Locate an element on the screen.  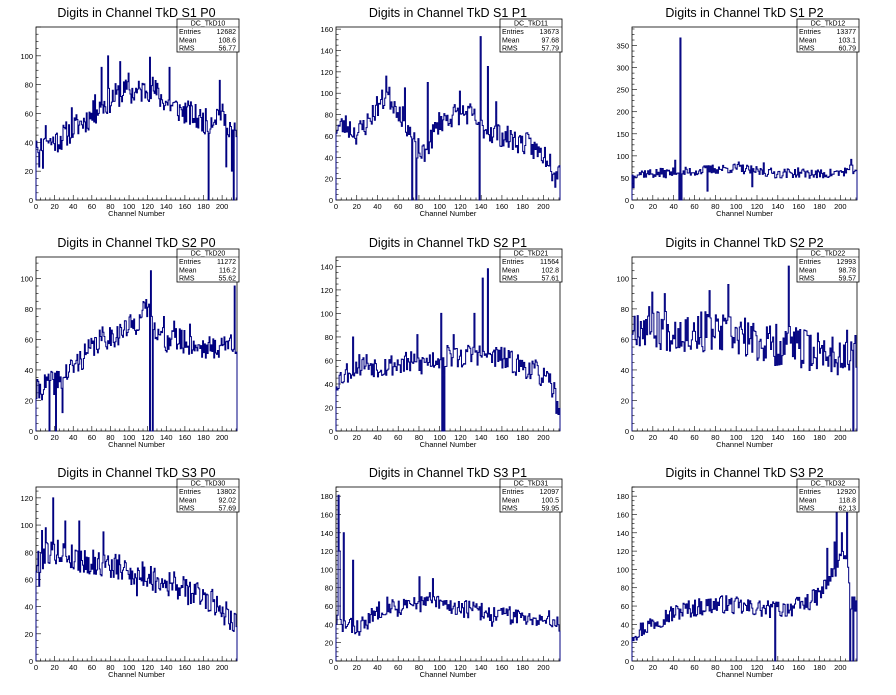
stats-value: 59.95 is located at coordinates (550, 509).